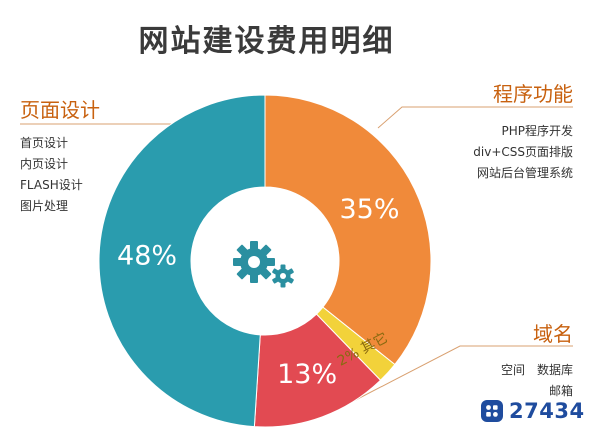 The image size is (593, 445). What do you see at coordinates (44, 164) in the screenshot?
I see `list-item: 内页设计` at bounding box center [44, 164].